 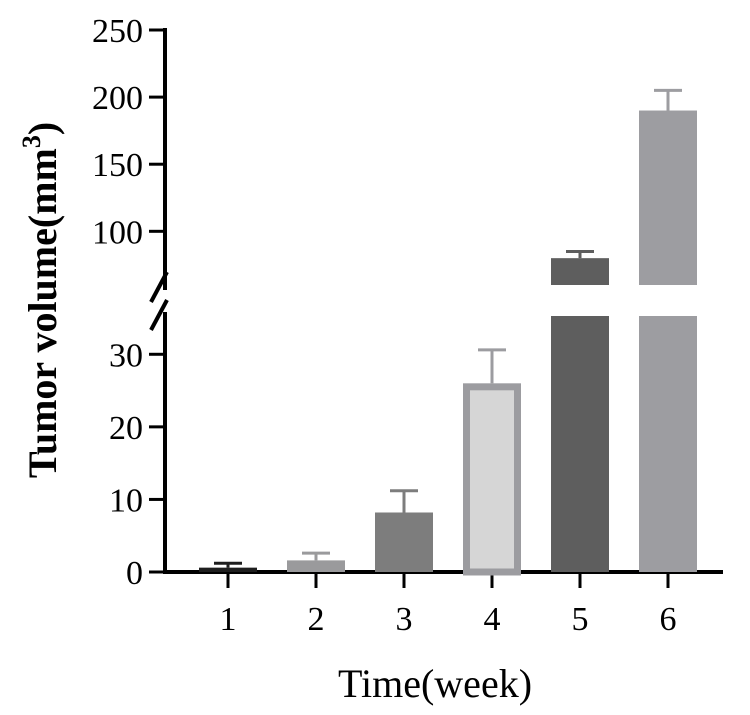 What do you see at coordinates (316, 619) in the screenshot?
I see `x-tick-label: 2` at bounding box center [316, 619].